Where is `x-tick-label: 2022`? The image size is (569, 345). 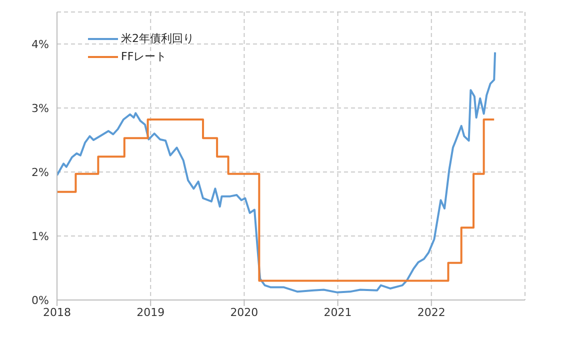 x-tick-label: 2022 is located at coordinates (431, 312).